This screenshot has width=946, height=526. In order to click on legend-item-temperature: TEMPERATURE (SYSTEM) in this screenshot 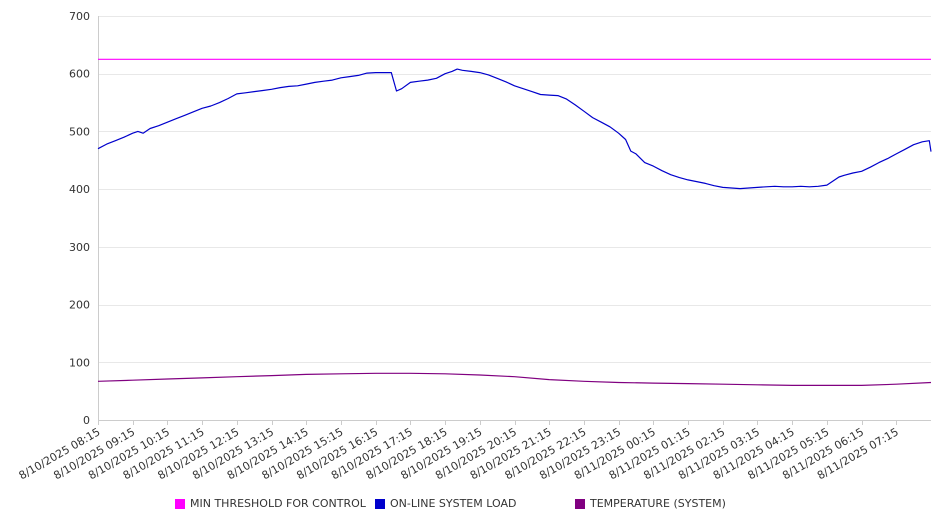, I will do `click(650, 503)`.